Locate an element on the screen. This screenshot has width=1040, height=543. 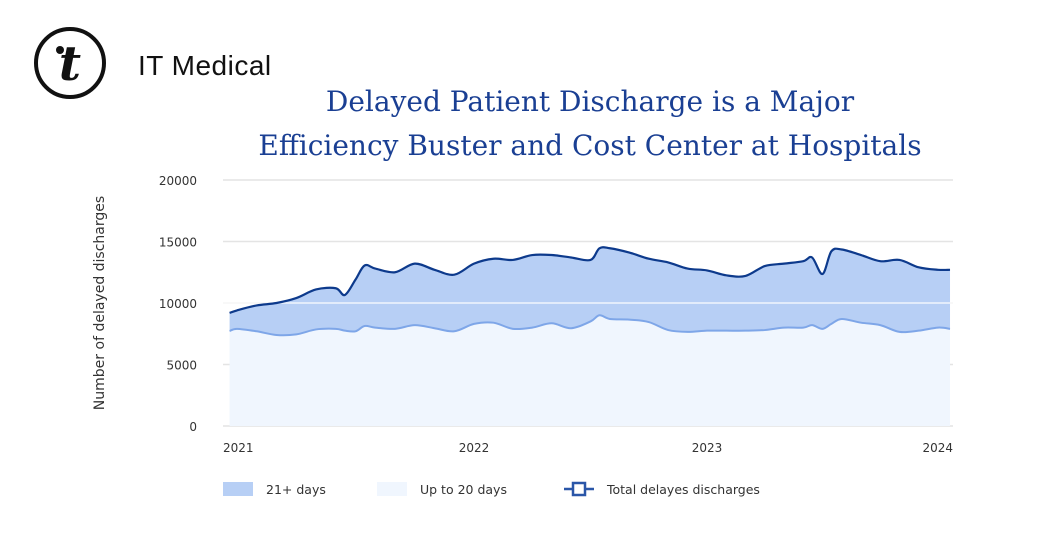
logo-letter: t is located at coordinates (70, 64).